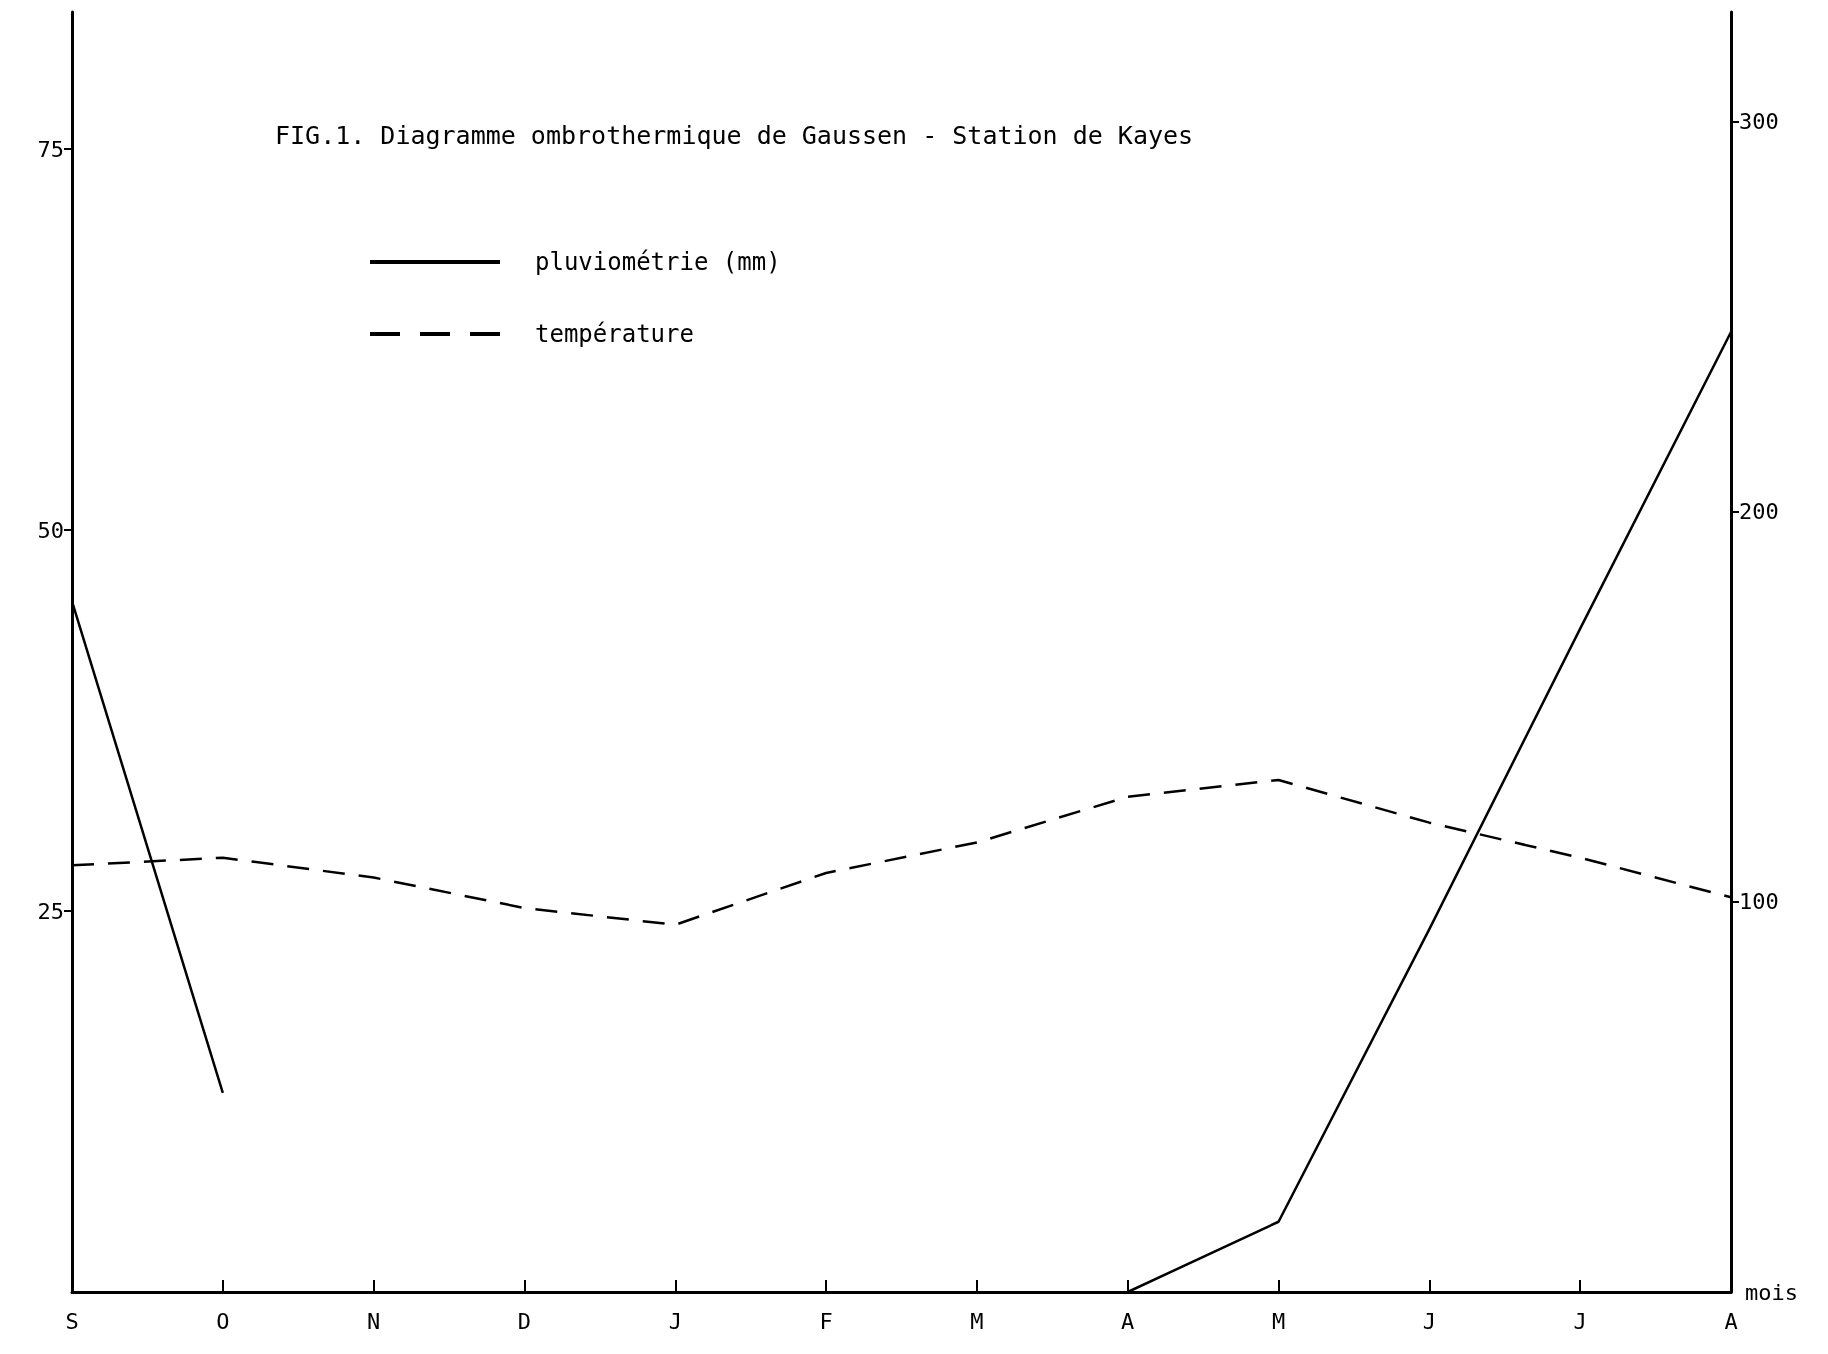  I want to click on legend-label: pluviométrie (mm), so click(658, 262).